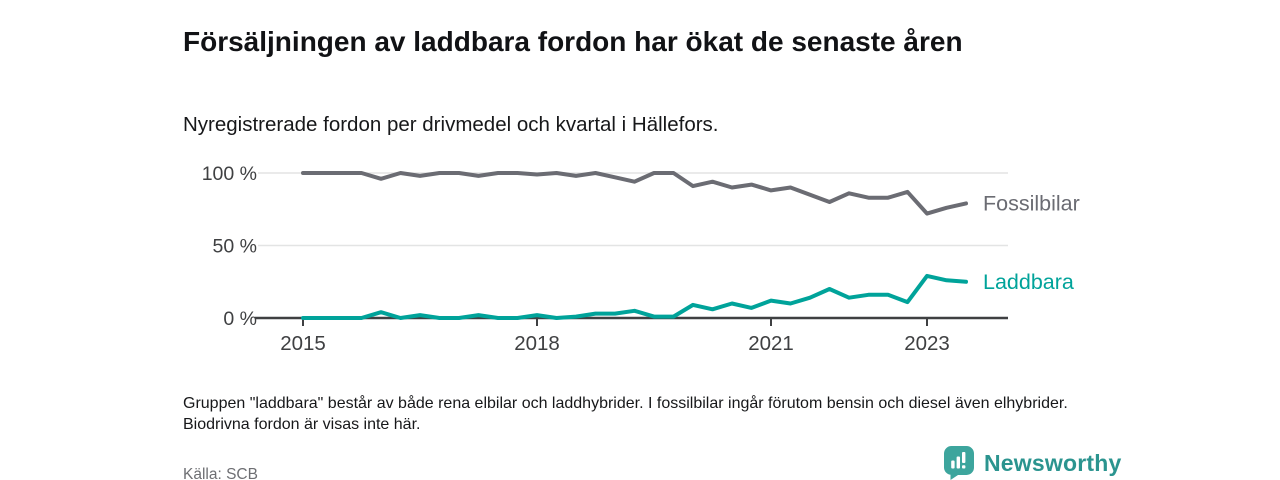  What do you see at coordinates (240, 319) in the screenshot?
I see `y-tick-label: 0 %` at bounding box center [240, 319].